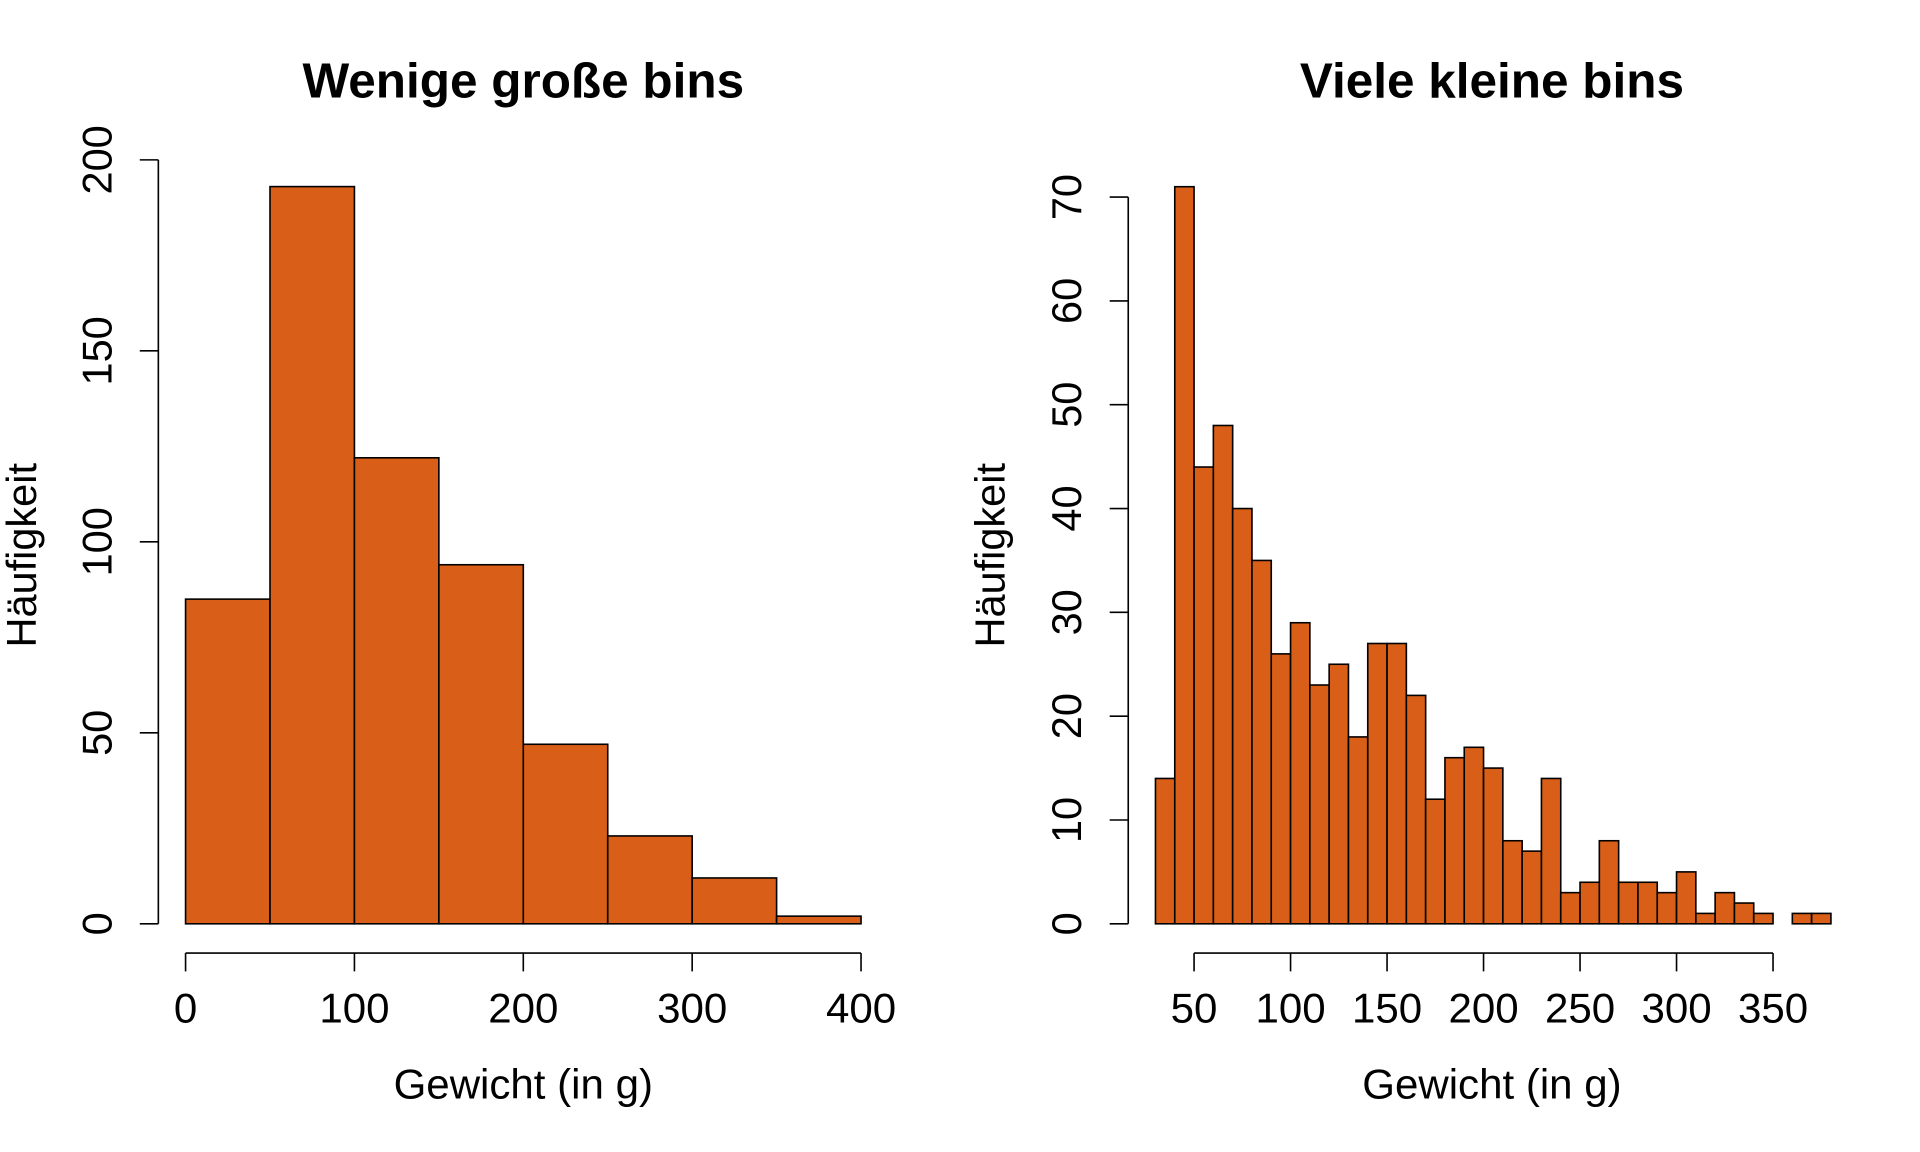 The image size is (1920, 1152). I want to click on y-tick-label: 30, so click(1066, 612).